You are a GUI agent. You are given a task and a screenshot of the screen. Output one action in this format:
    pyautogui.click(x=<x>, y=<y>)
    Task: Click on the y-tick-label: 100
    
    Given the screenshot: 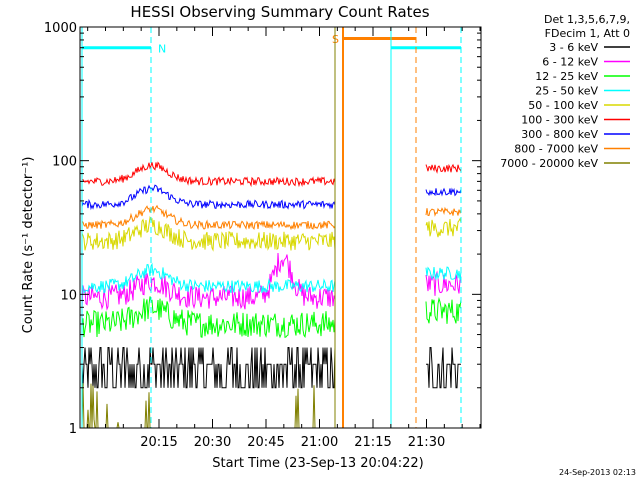 What is the action you would take?
    pyautogui.click(x=64, y=162)
    